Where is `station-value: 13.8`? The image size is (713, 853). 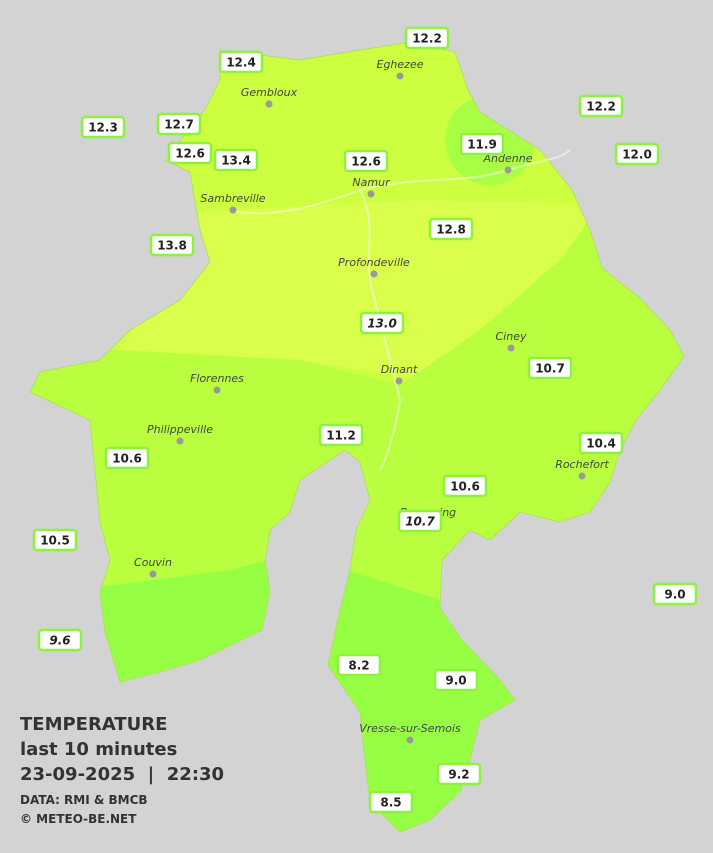 station-value: 13.8 is located at coordinates (172, 246).